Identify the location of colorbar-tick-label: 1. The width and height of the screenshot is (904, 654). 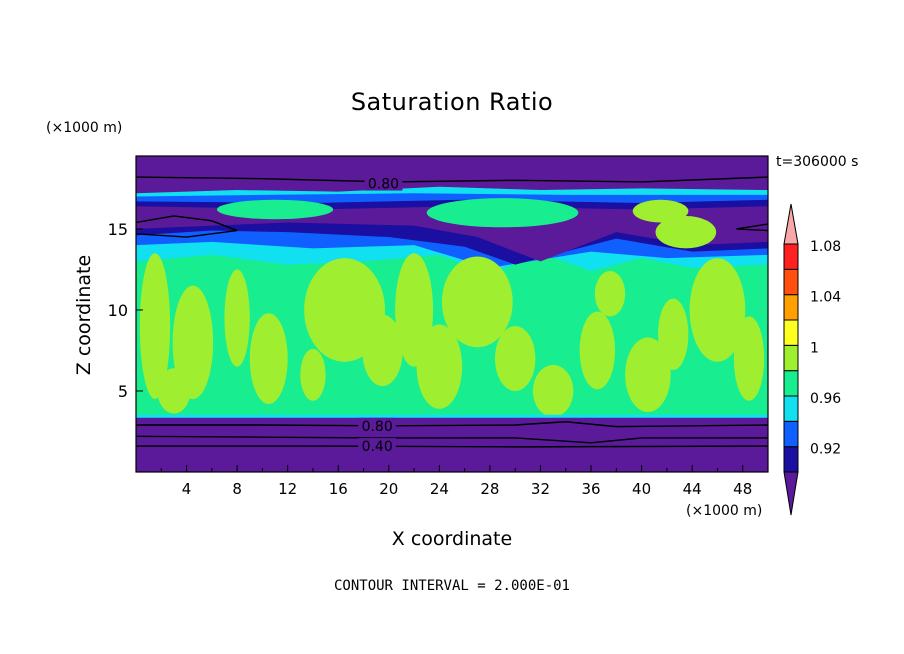
(814, 348).